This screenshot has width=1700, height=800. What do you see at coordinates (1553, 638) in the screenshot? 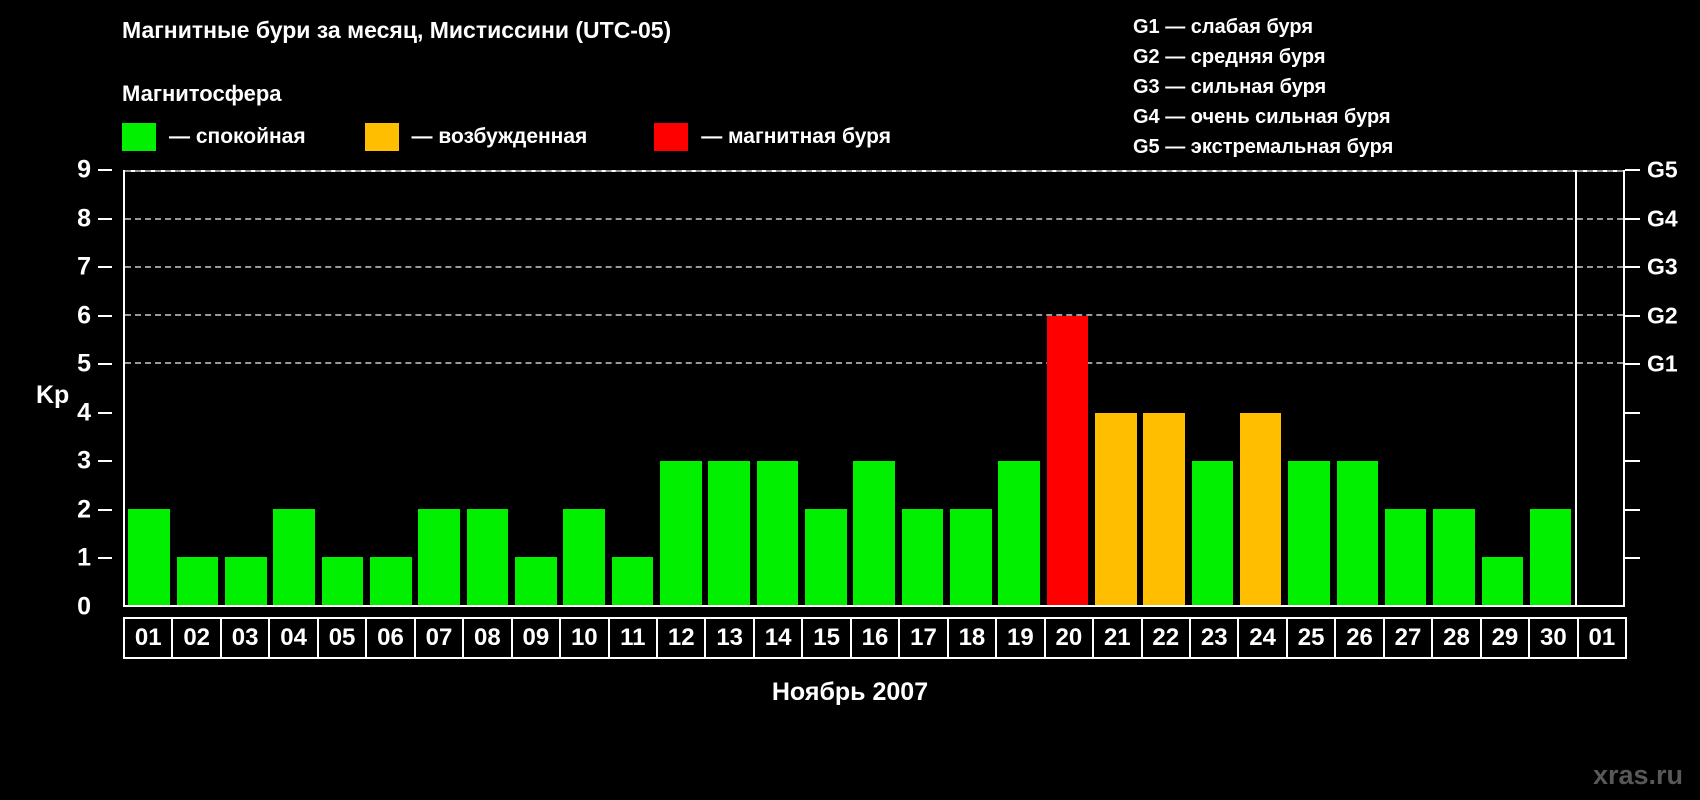
I see `day-cell-30: 30` at bounding box center [1553, 638].